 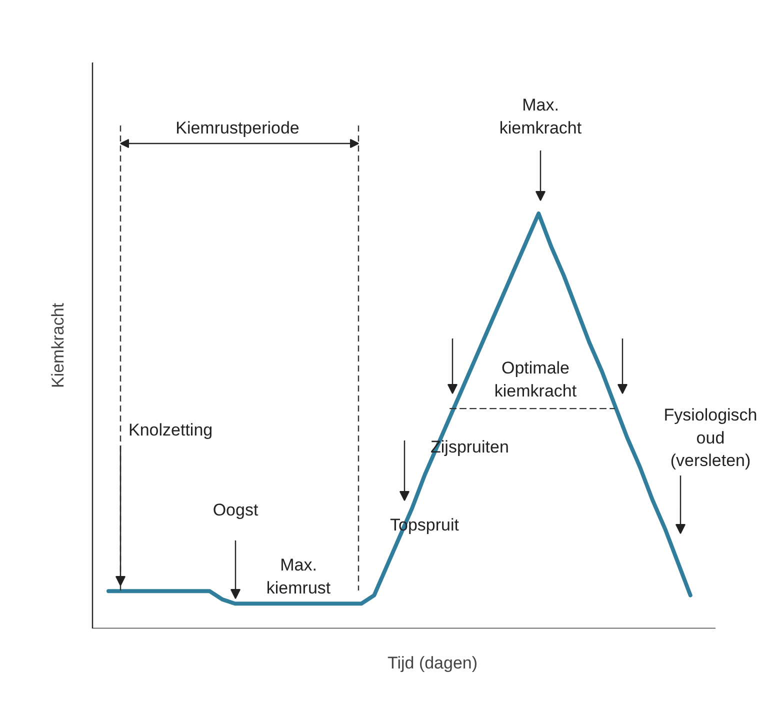 What do you see at coordinates (540, 117) in the screenshot?
I see `text: Max. kiemkracht` at bounding box center [540, 117].